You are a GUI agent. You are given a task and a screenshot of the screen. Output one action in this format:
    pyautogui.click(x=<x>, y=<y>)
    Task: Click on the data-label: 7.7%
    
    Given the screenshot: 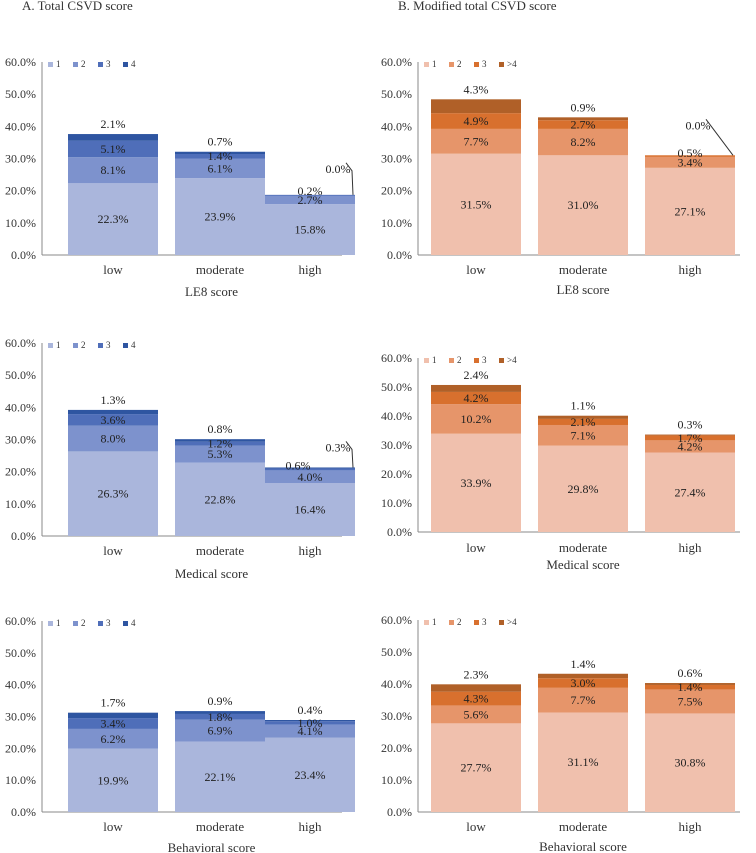 What is the action you would take?
    pyautogui.click(x=583, y=700)
    